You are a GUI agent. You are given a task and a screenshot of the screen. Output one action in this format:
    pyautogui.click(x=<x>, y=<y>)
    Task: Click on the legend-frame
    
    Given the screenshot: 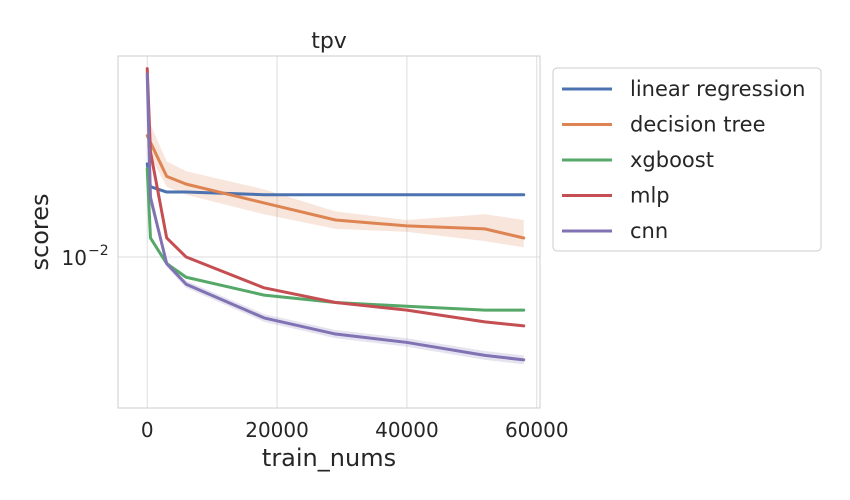 What is the action you would take?
    pyautogui.click(x=687, y=159)
    